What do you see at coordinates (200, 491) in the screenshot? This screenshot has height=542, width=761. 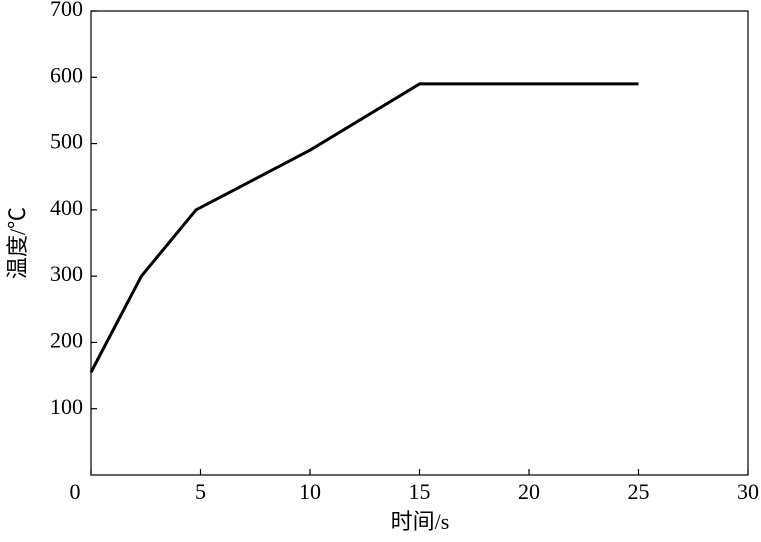 I see `x-tick-label: 5` at bounding box center [200, 491].